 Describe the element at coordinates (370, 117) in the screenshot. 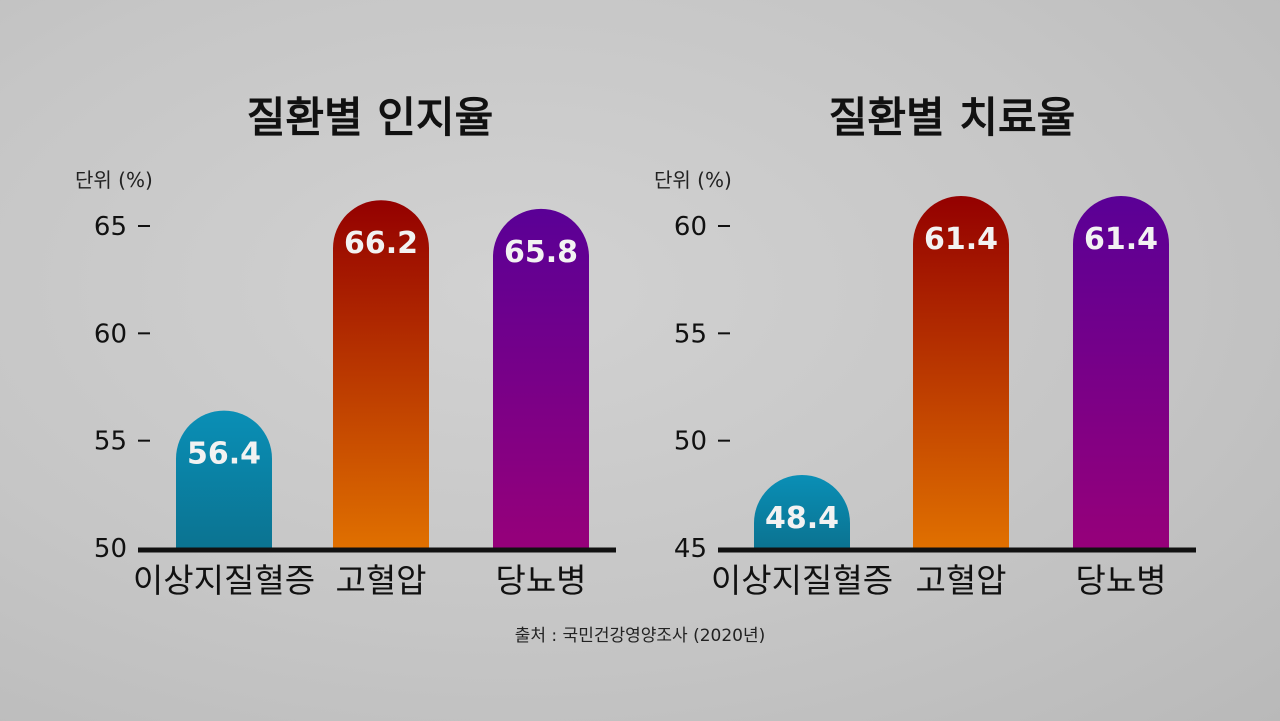

I see `chart-title: 질환별 인지율` at that location.